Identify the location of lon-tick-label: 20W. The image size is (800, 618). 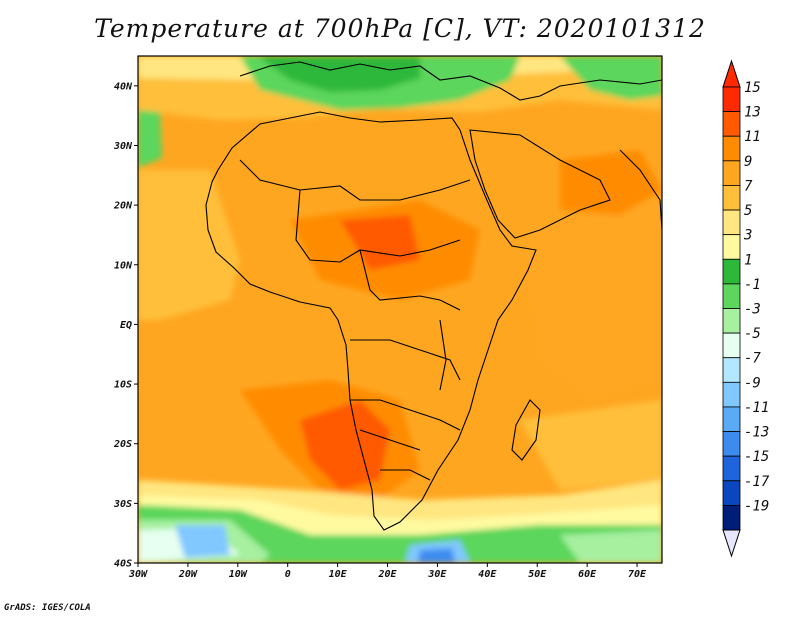
(188, 574).